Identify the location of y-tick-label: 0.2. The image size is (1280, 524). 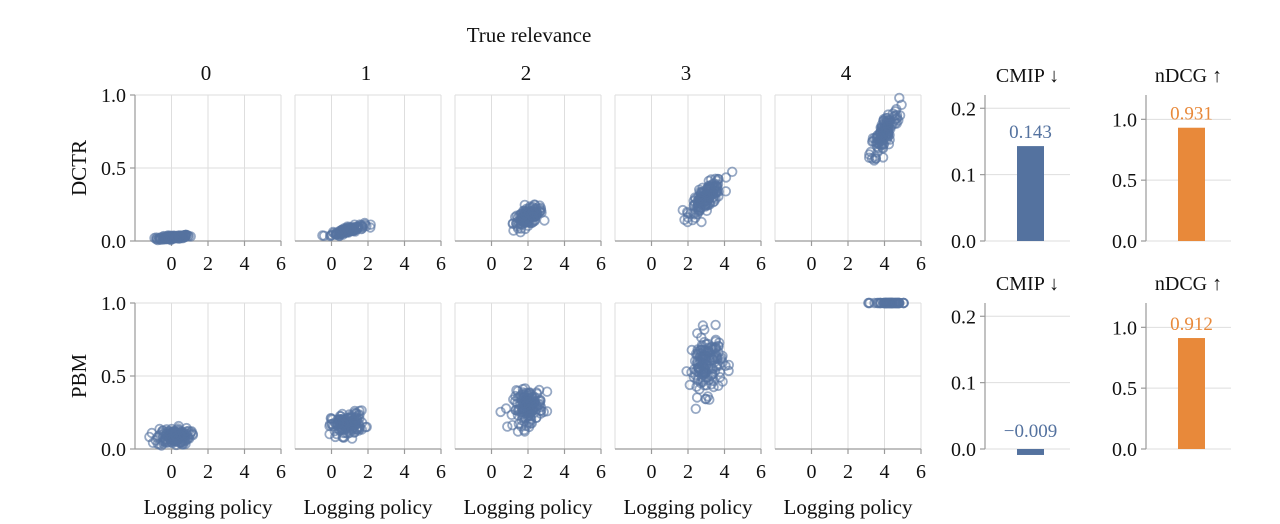
(963, 109).